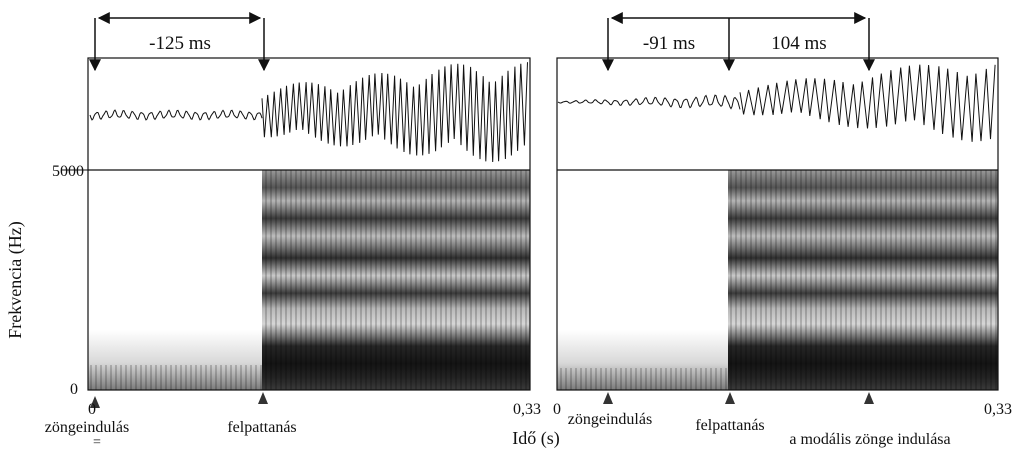  I want to click on right-interval-label-1: -91 ms, so click(669, 43).